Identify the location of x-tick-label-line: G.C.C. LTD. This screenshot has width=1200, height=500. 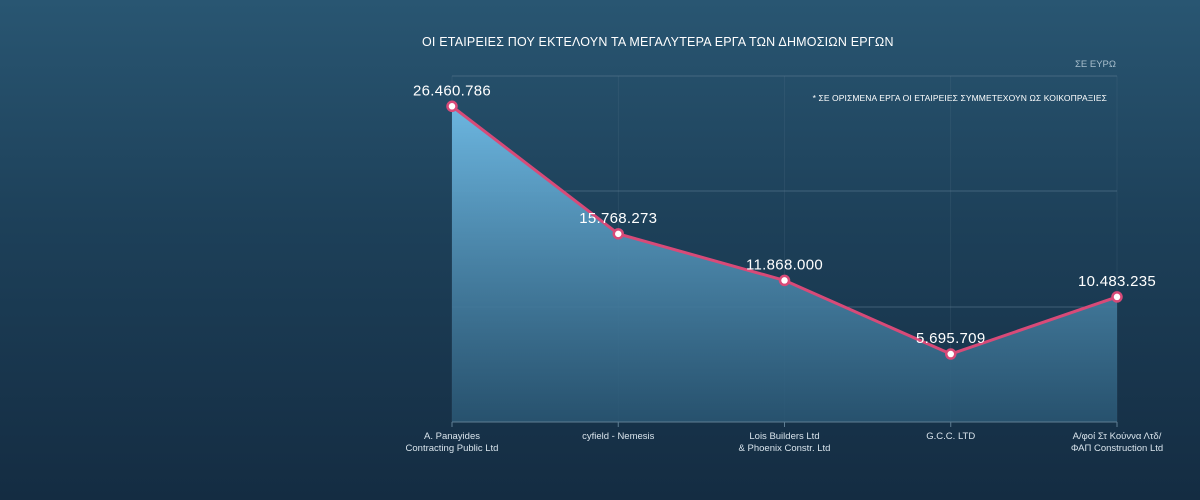
(950, 436).